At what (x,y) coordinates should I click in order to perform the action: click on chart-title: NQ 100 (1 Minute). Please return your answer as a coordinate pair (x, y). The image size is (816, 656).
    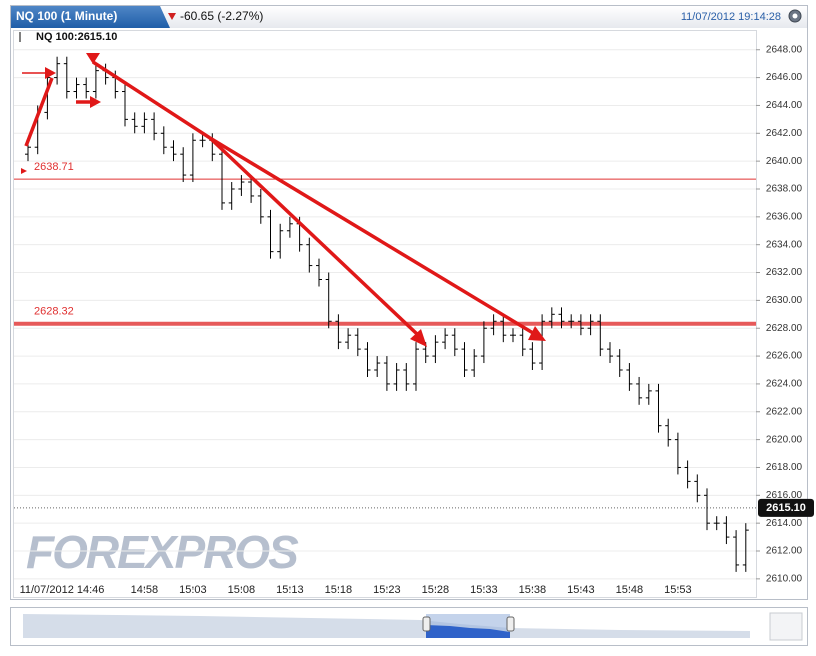
    Looking at the image, I should click on (66, 16).